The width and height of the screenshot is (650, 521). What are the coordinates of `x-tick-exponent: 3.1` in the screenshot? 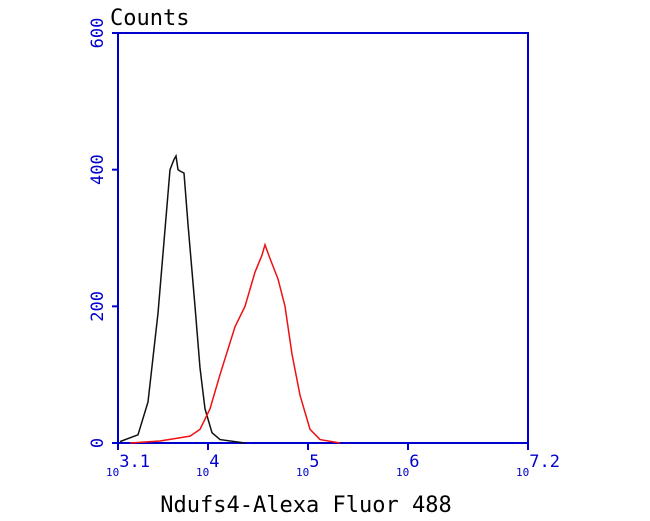 It's located at (134, 462).